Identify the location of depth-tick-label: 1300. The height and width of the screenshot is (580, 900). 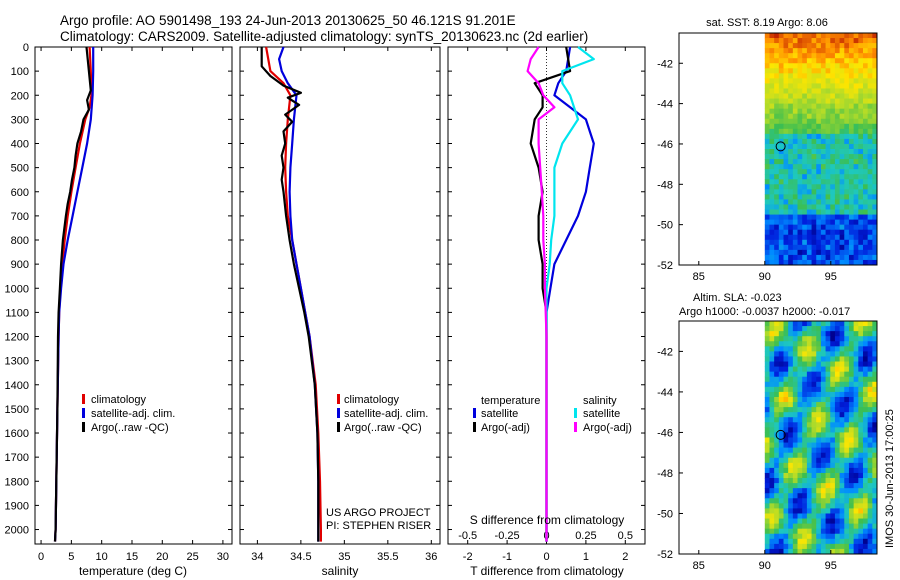
(17, 362).